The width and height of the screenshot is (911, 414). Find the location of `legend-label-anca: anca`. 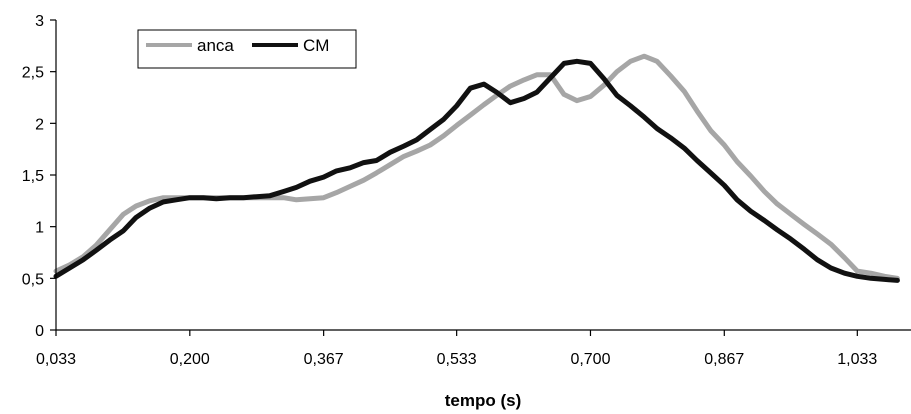

legend-label-anca: anca is located at coordinates (215, 45).